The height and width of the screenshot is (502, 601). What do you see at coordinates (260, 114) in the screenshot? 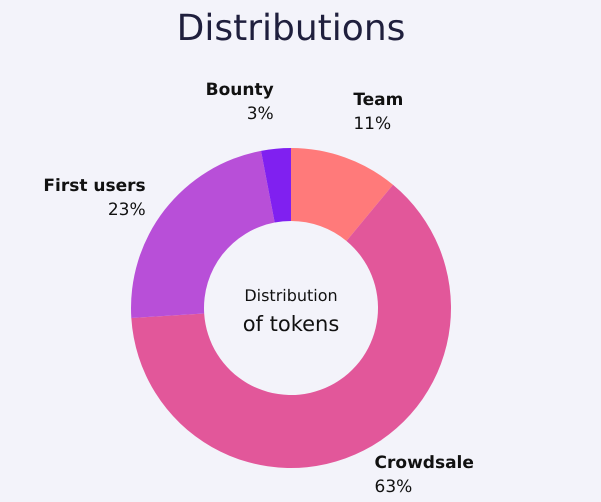
I see `data-label: 3%` at bounding box center [260, 114].